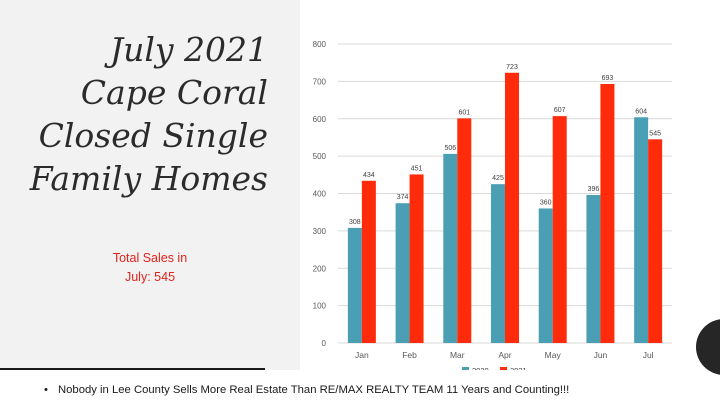  Describe the element at coordinates (465, 368) in the screenshot. I see `legend-swatch-2020` at that location.